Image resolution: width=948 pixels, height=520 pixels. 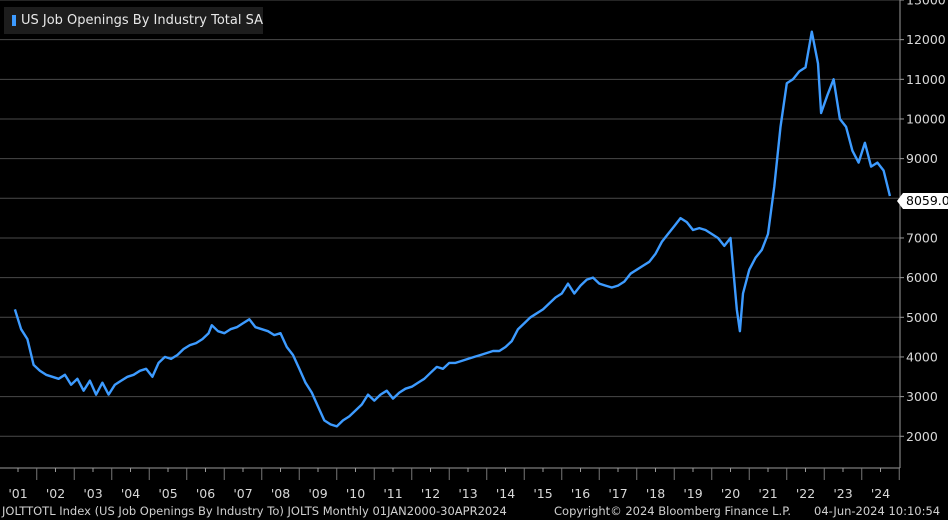 What do you see at coordinates (922, 158) in the screenshot?
I see `y-tick-label: 9000` at bounding box center [922, 158].